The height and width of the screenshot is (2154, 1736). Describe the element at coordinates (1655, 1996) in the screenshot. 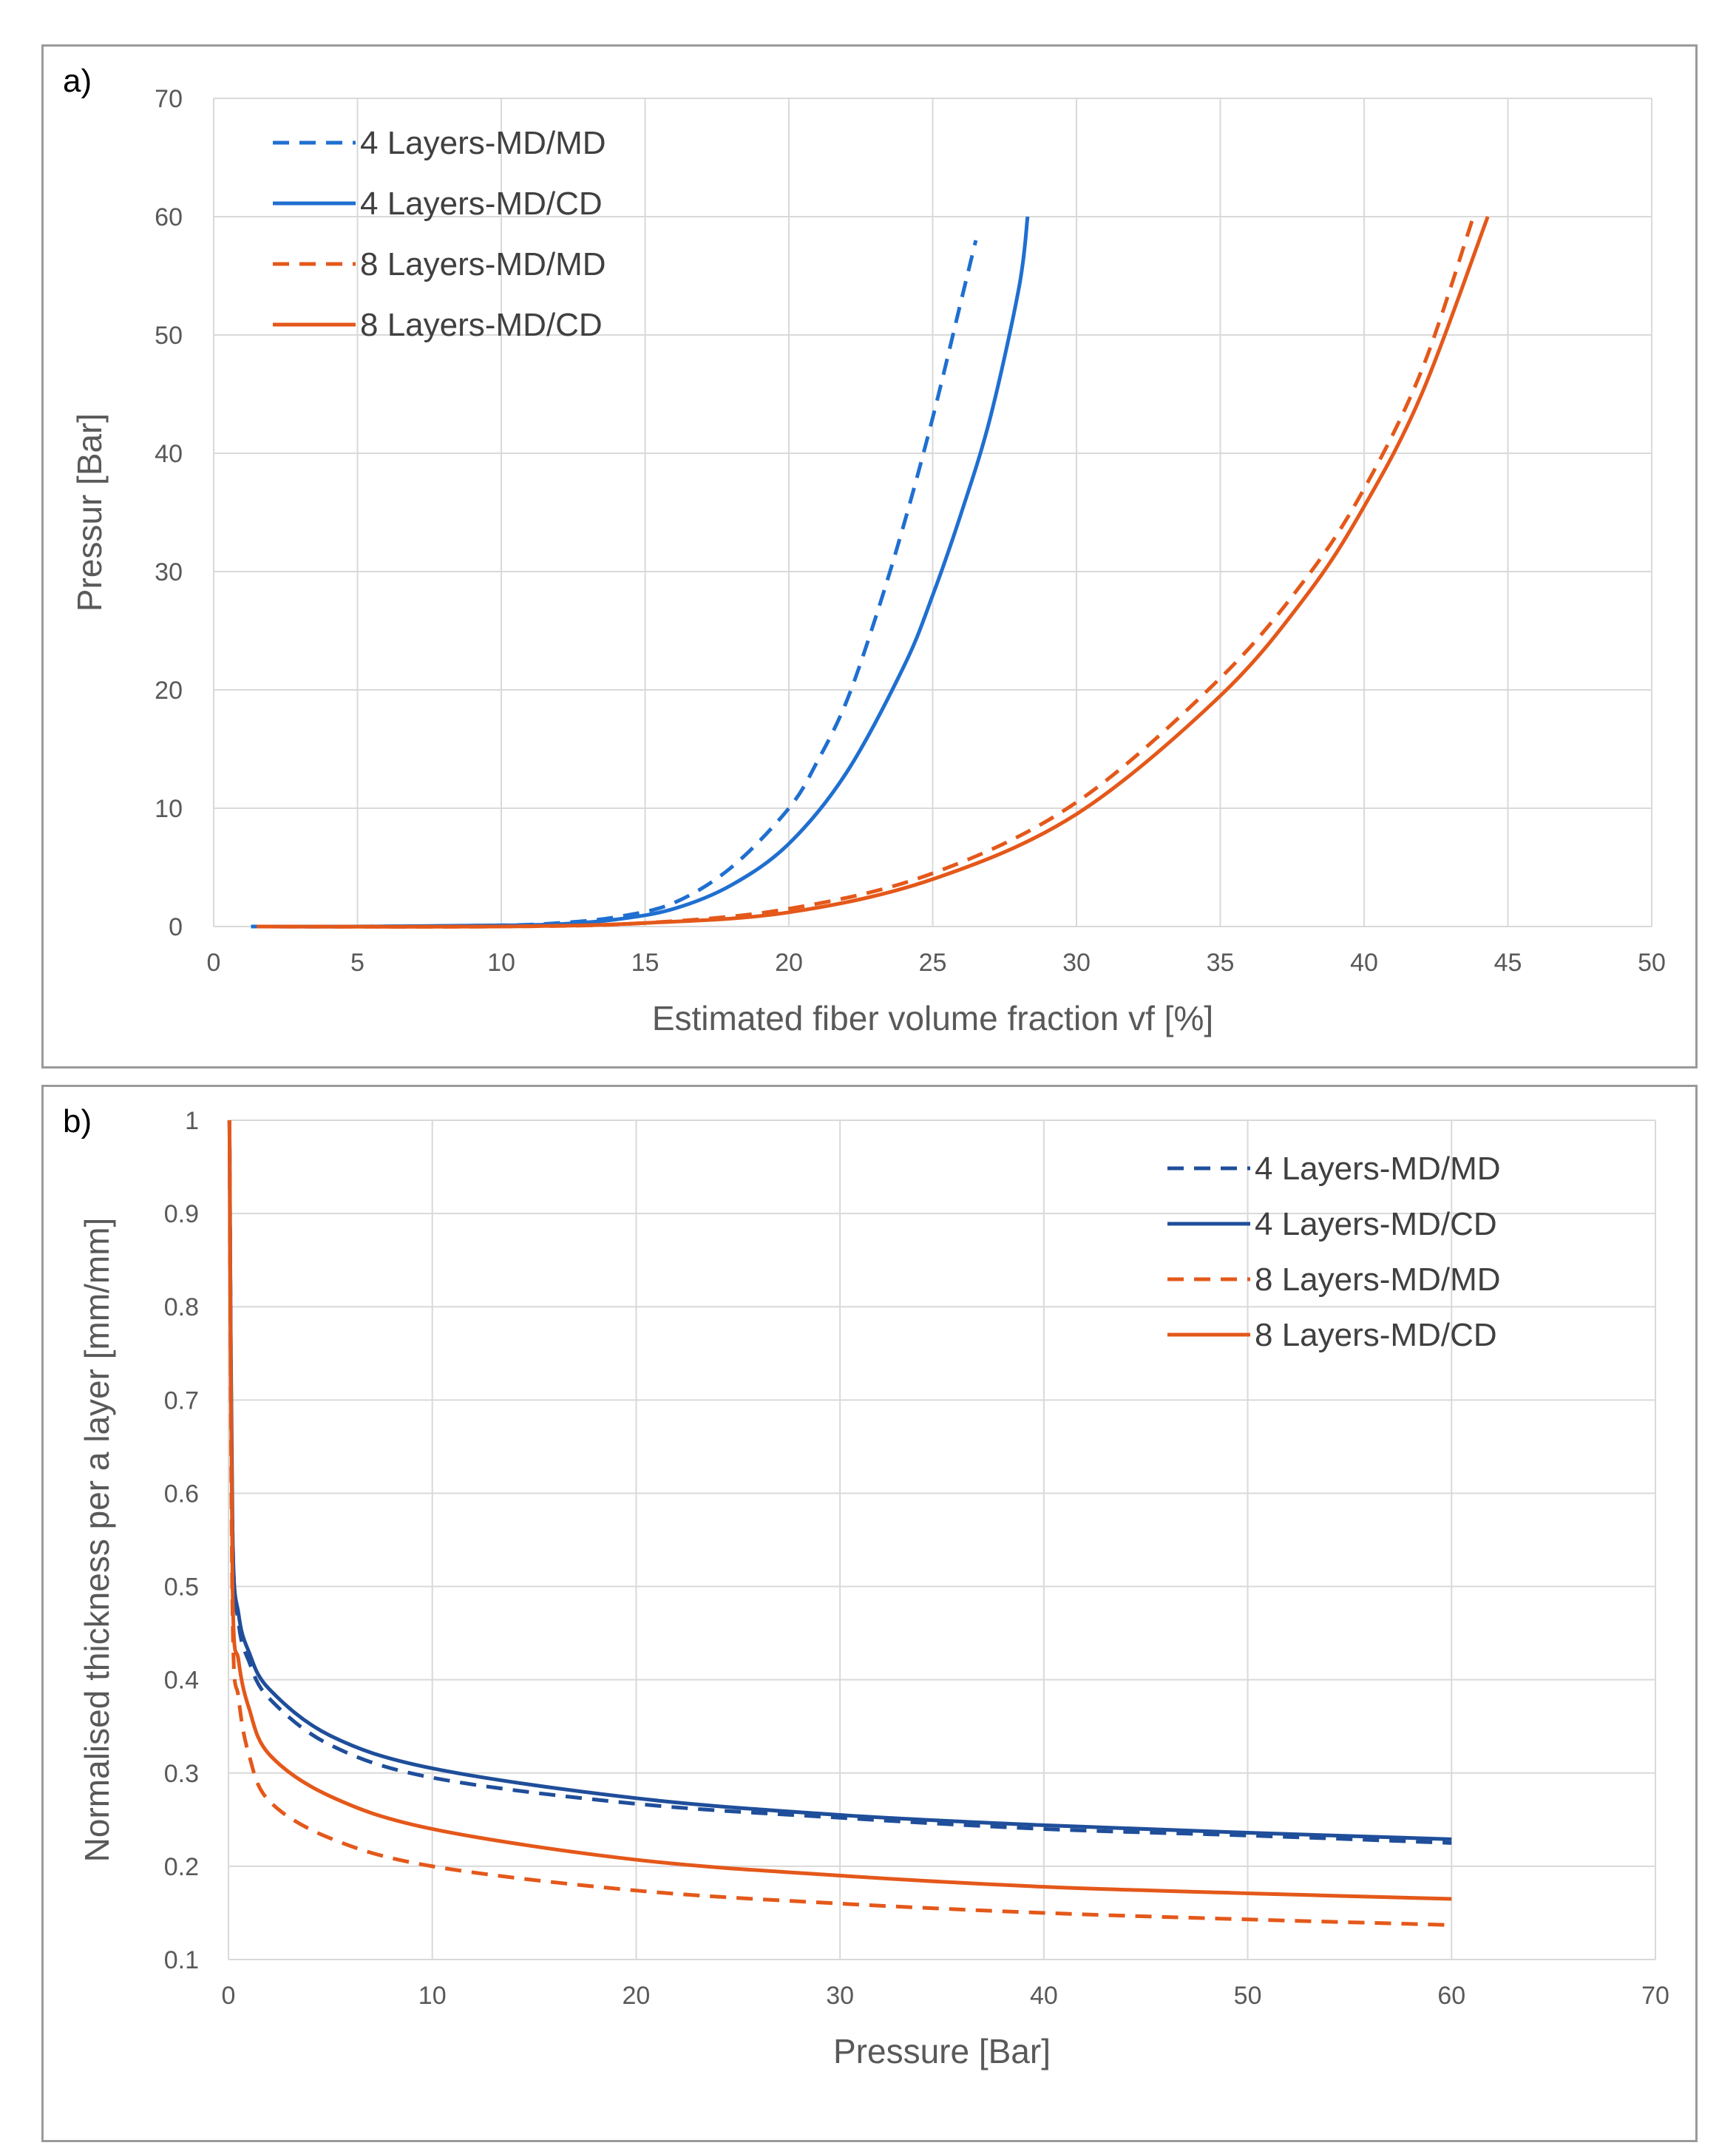

I see `x-tick-label: 70` at that location.